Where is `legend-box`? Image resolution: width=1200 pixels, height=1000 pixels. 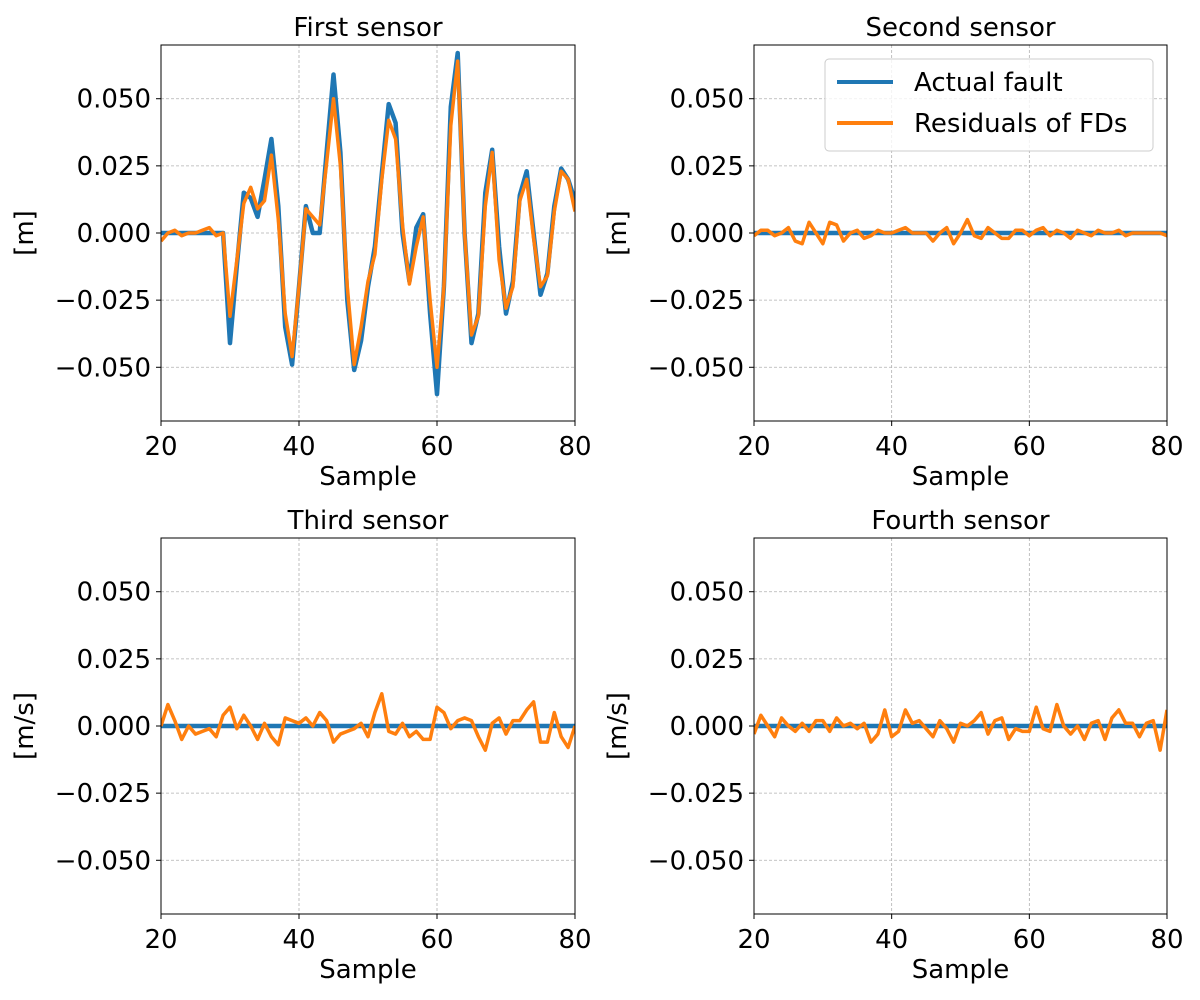 legend-box is located at coordinates (989, 105).